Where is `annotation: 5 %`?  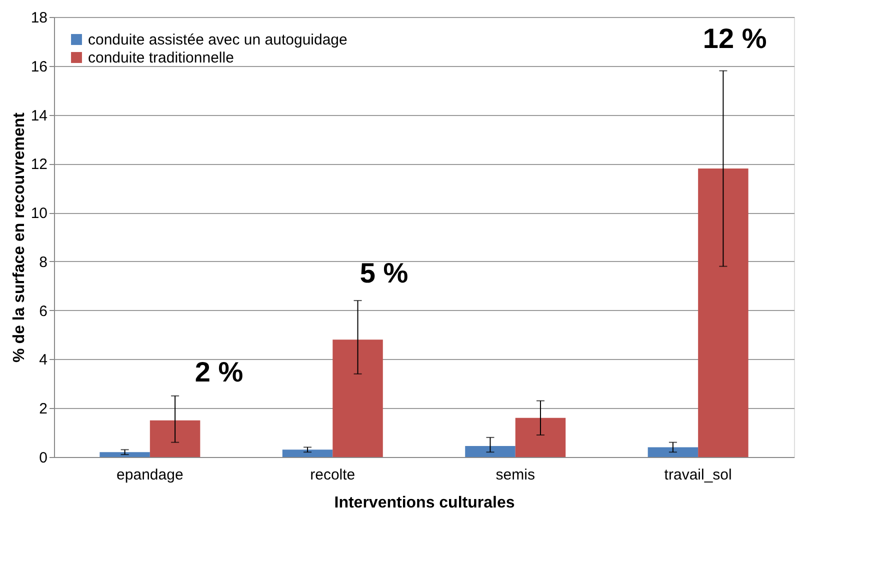
annotation: 5 % is located at coordinates (384, 272).